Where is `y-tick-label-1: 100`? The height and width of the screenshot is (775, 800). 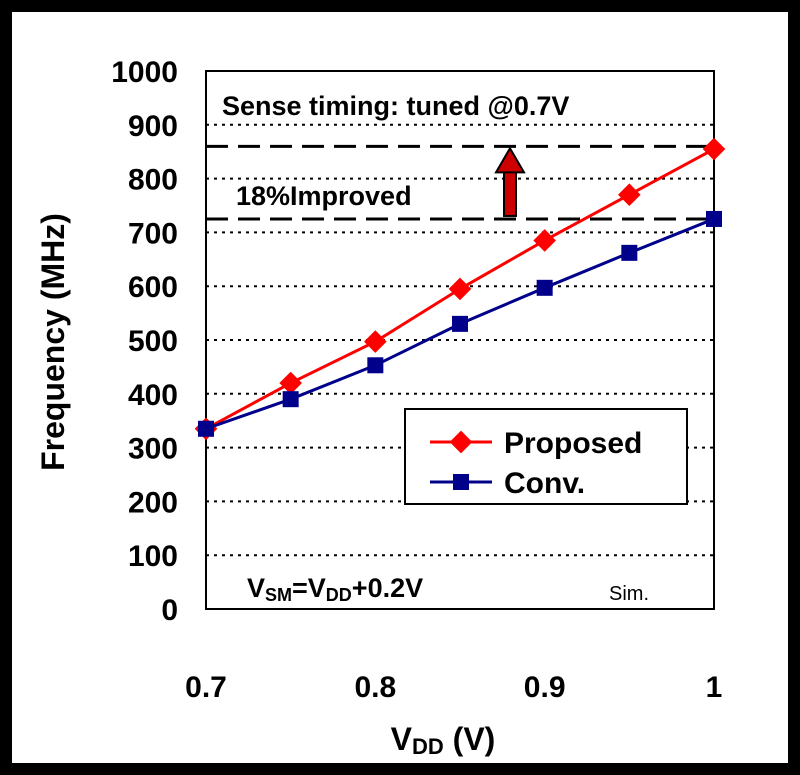 y-tick-label-1: 100 is located at coordinates (153, 556).